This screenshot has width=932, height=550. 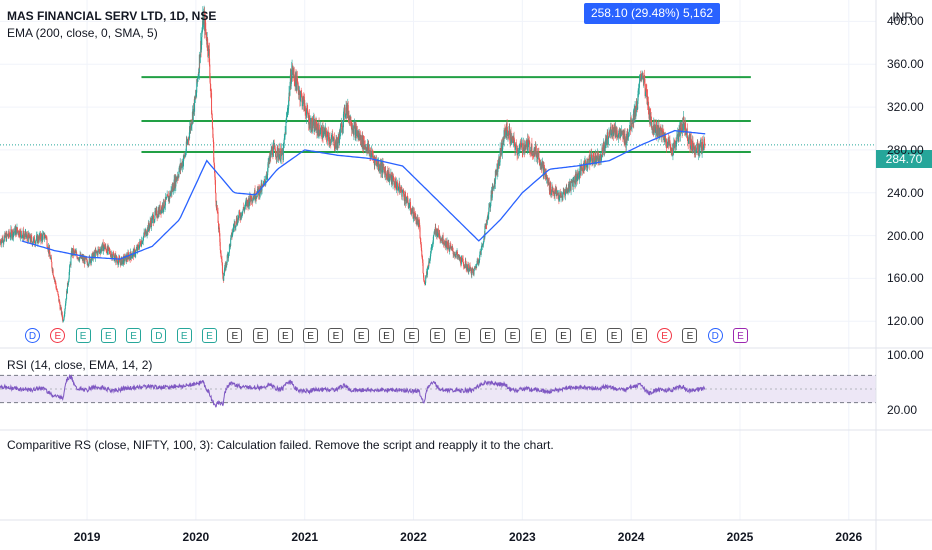 What do you see at coordinates (438, 115) in the screenshot?
I see `support-lines` at bounding box center [438, 115].